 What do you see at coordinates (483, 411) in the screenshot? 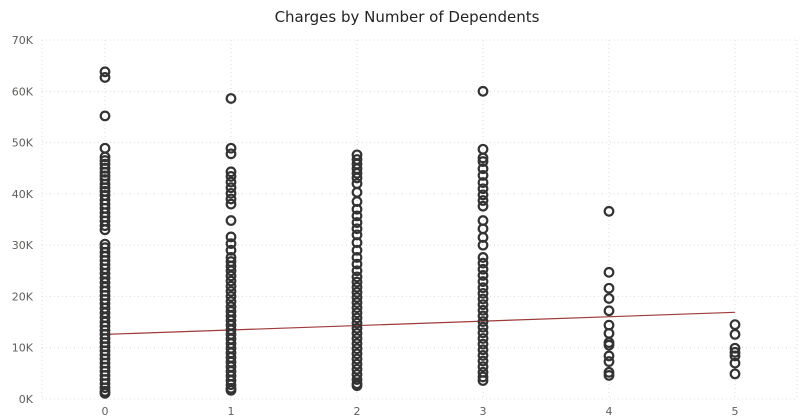
I see `x-tick-label: 3` at bounding box center [483, 411].